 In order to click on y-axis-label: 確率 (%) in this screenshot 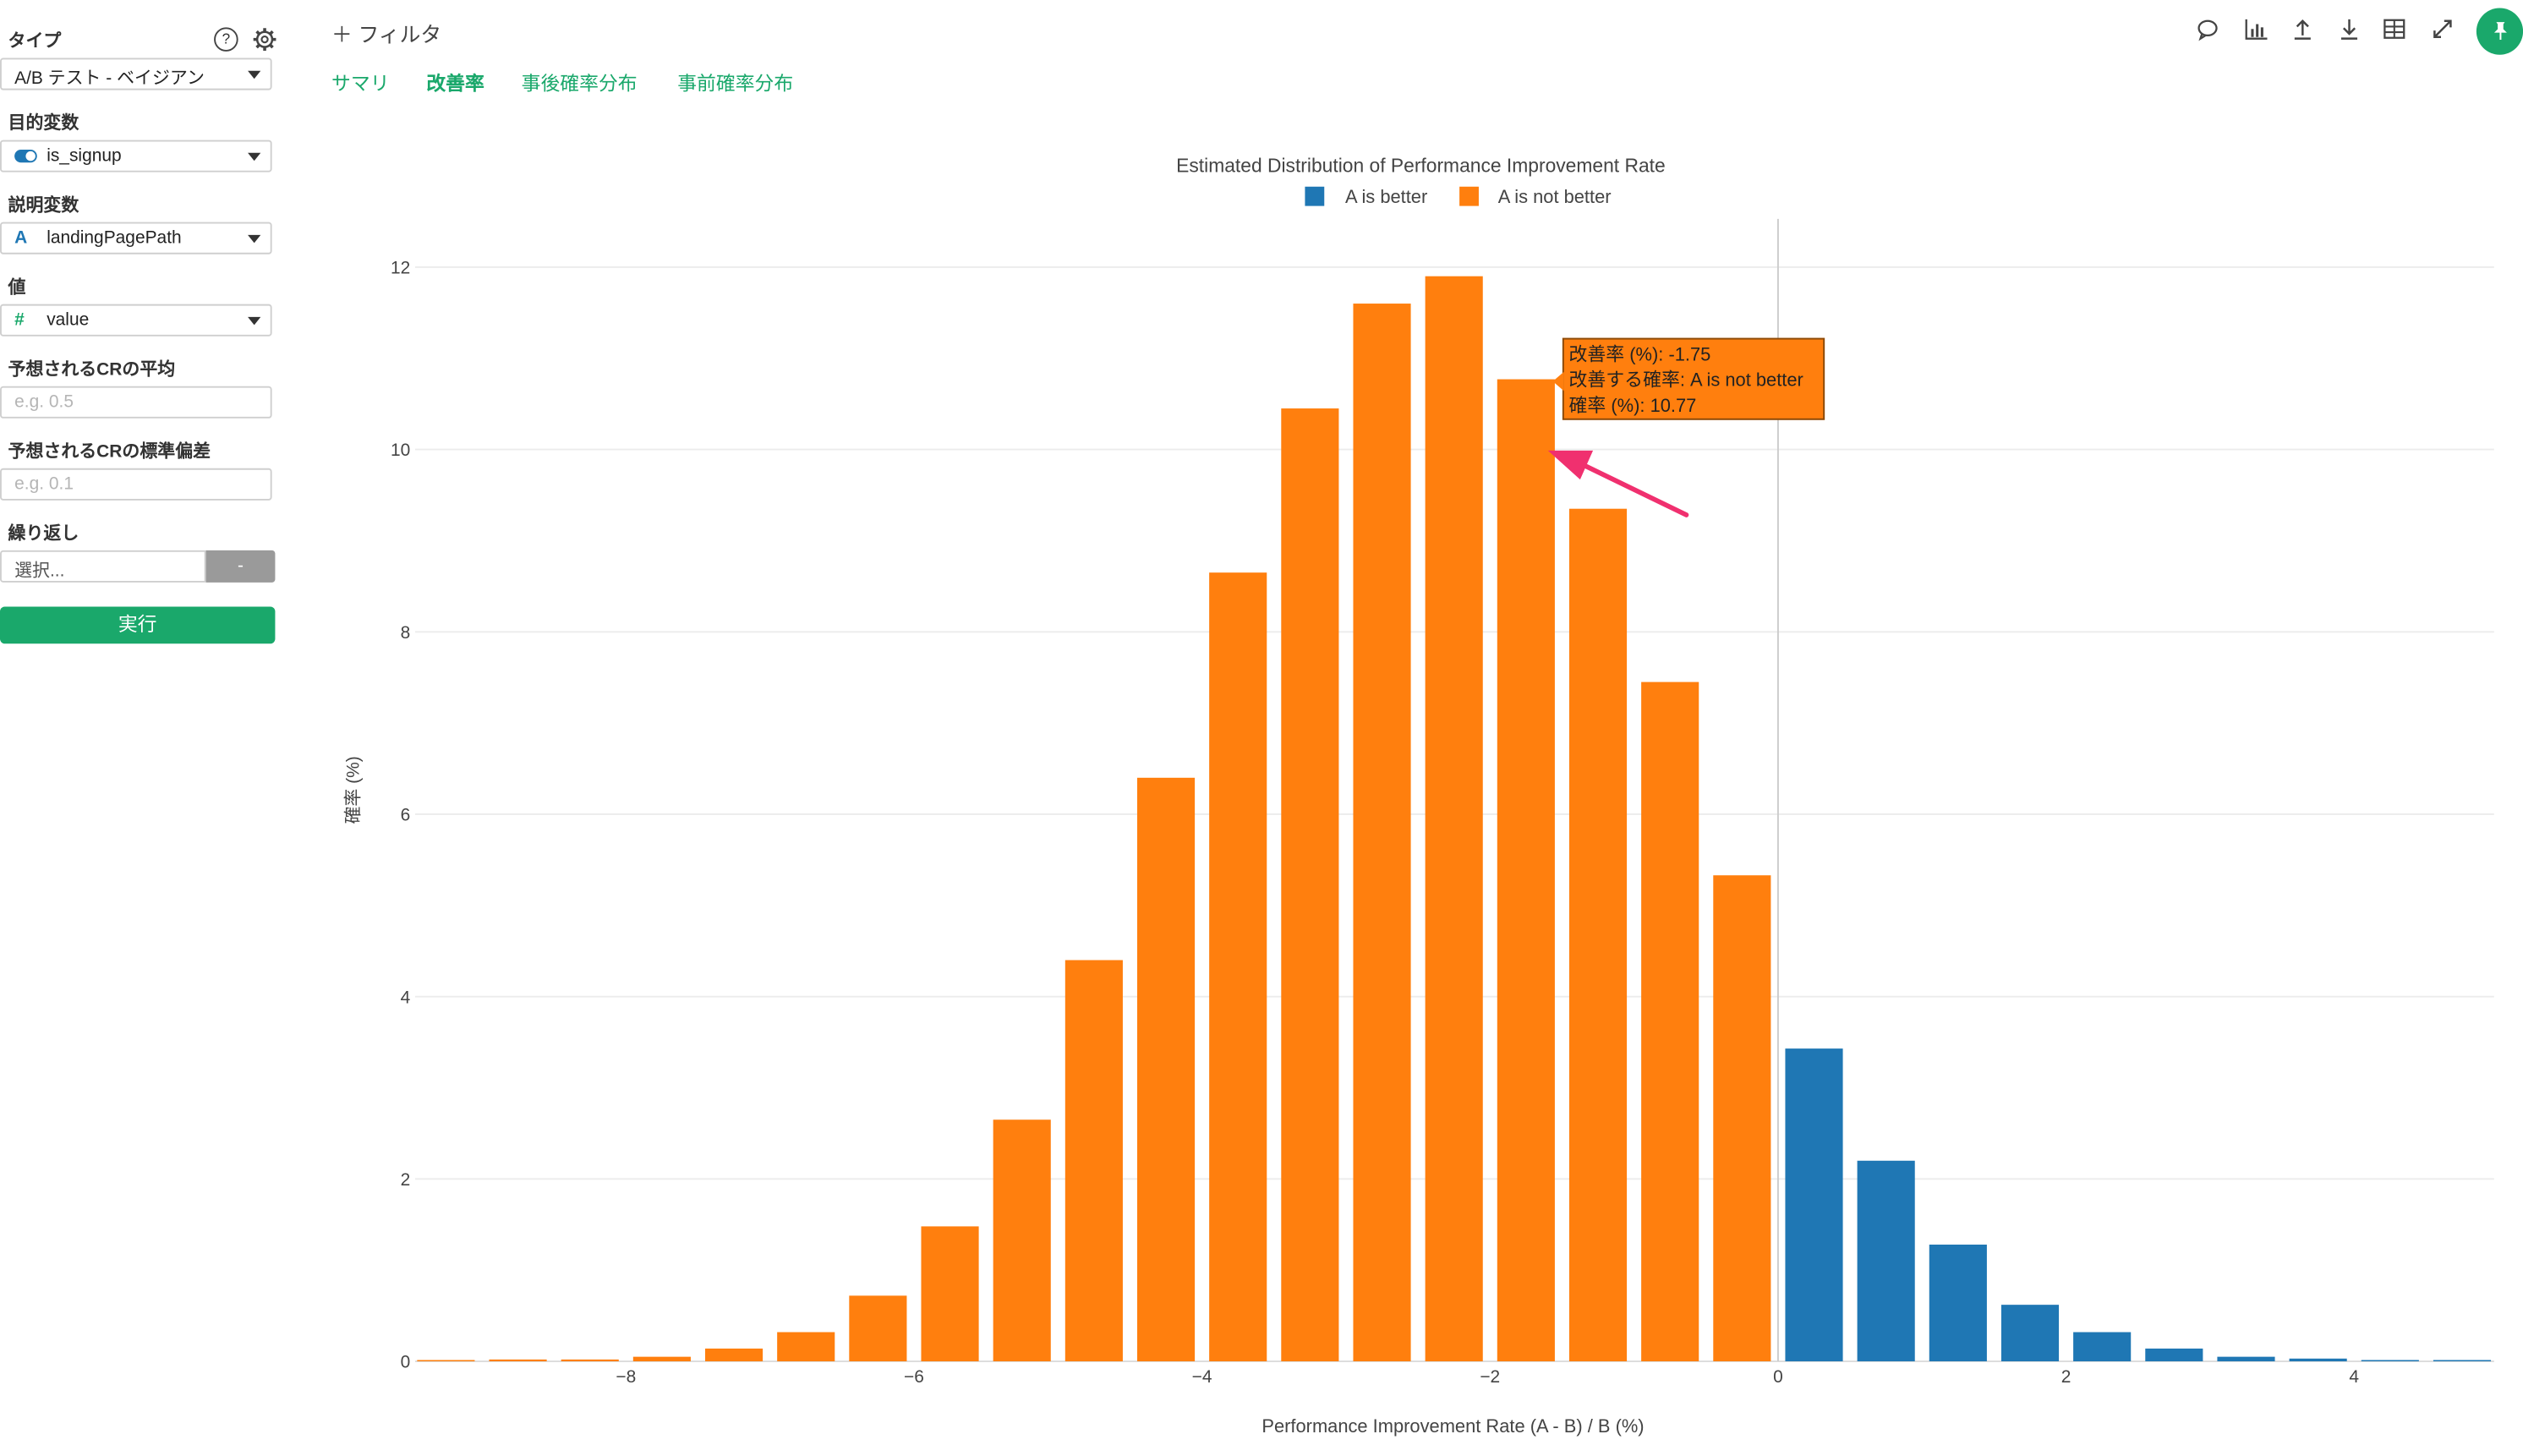, I will do `click(353, 790)`.